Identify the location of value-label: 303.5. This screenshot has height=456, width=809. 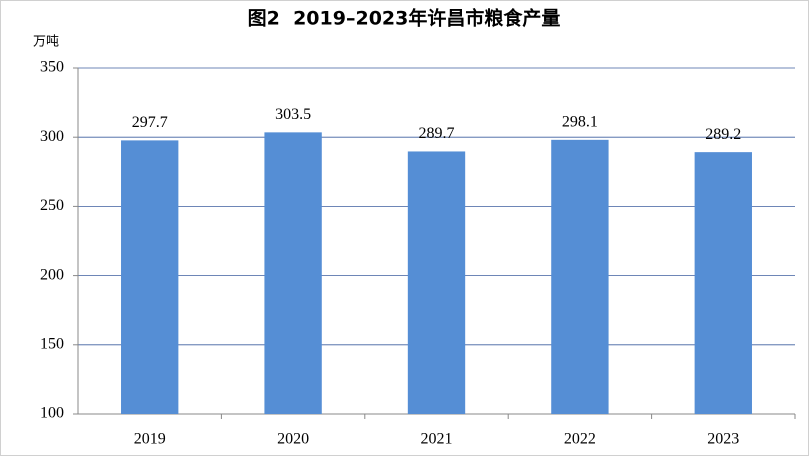
(293, 114).